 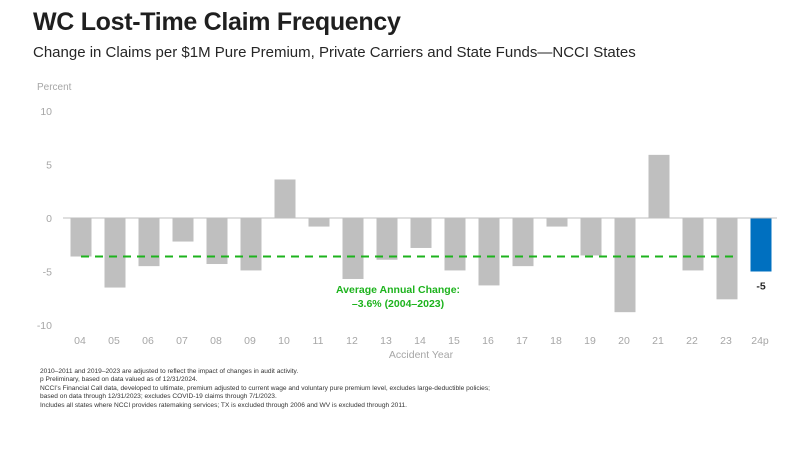 What do you see at coordinates (44, 326) in the screenshot?
I see `y-tick-label: -10` at bounding box center [44, 326].